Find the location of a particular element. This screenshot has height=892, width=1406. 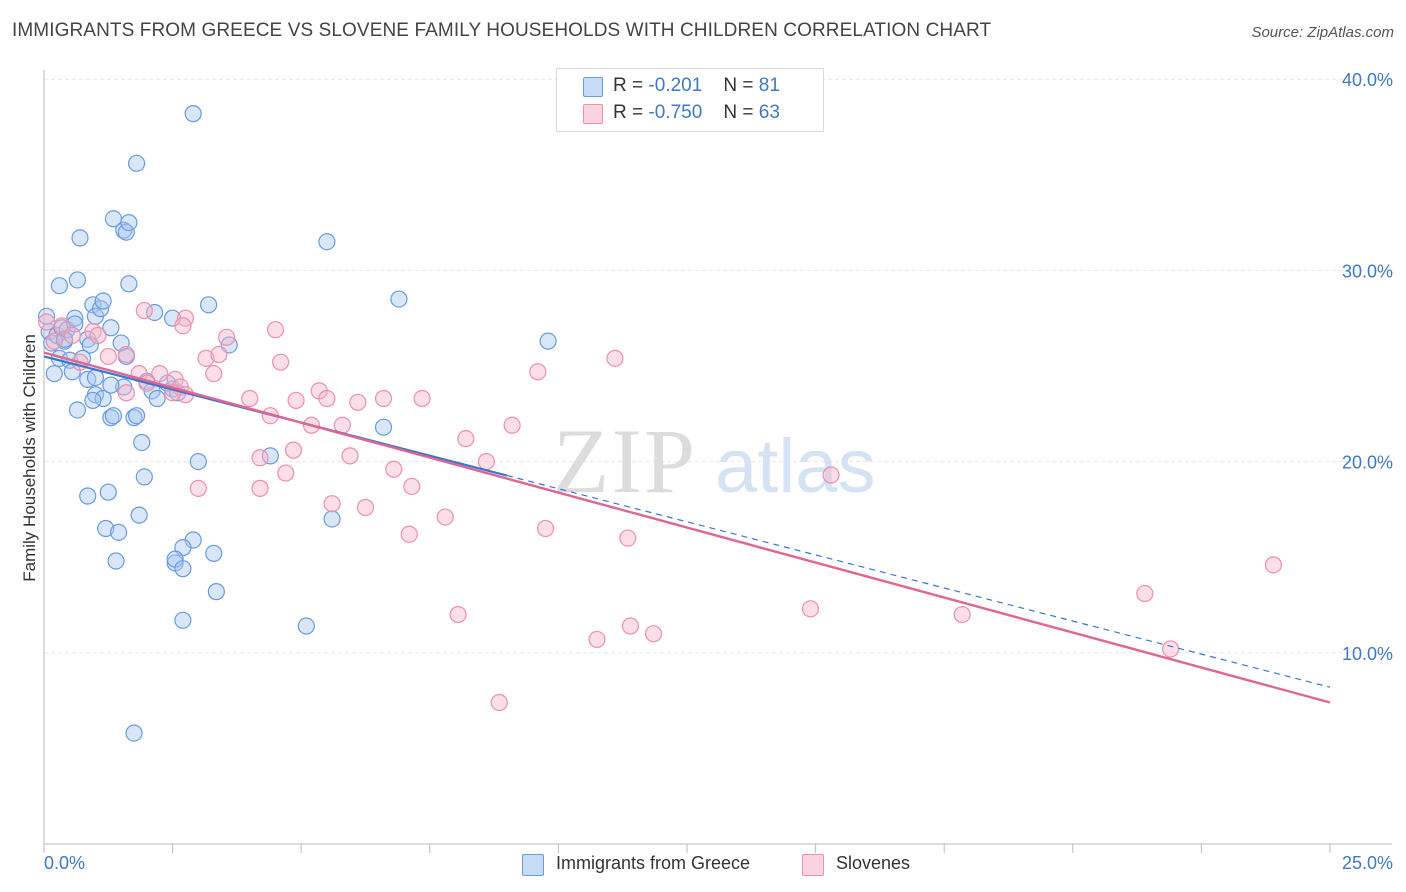

slovene-r-label: R = is located at coordinates (628, 112).